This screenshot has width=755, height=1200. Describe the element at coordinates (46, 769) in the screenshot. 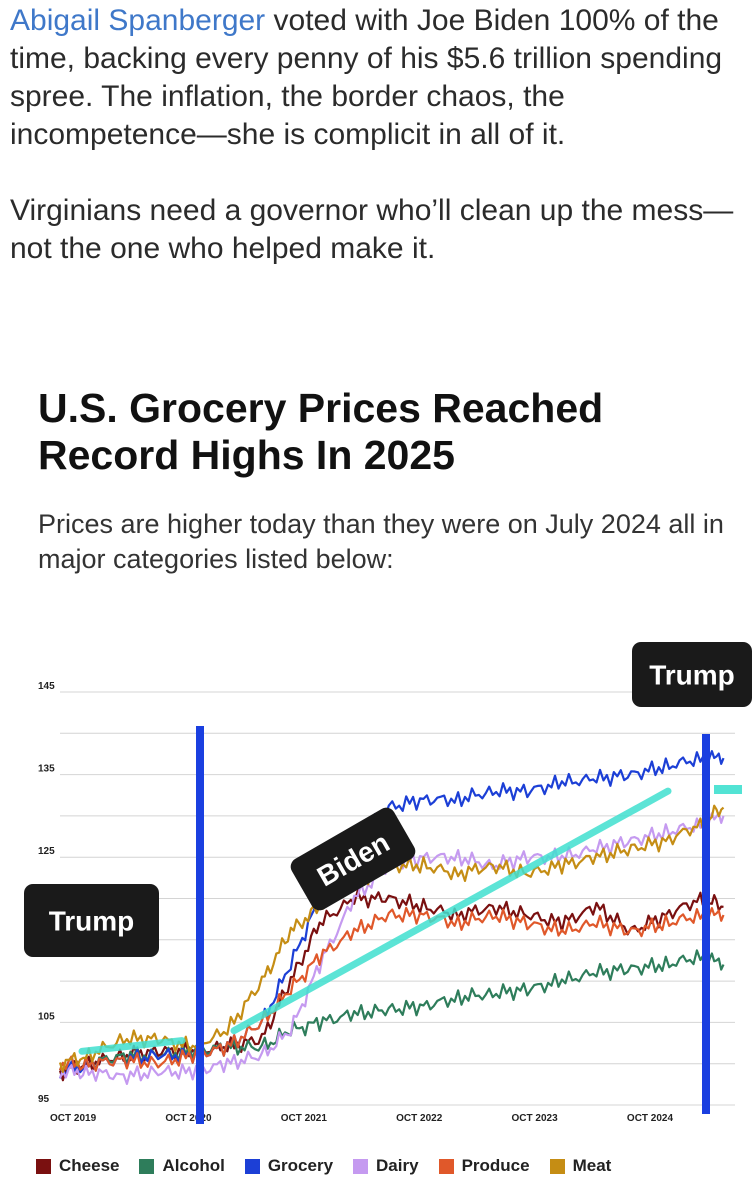

I see `y-tick-label: 135` at that location.